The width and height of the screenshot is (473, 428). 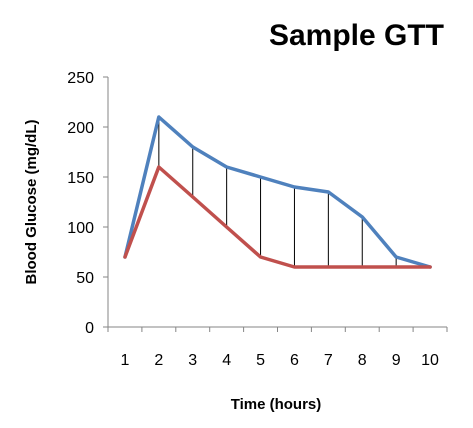 I want to click on y-tick-label: 50, so click(x=85, y=278).